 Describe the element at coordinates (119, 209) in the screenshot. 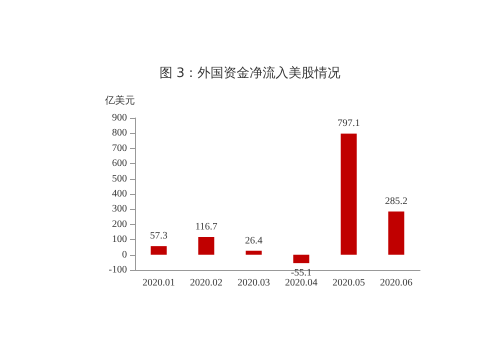

I see `y-tick-label: 300` at that location.